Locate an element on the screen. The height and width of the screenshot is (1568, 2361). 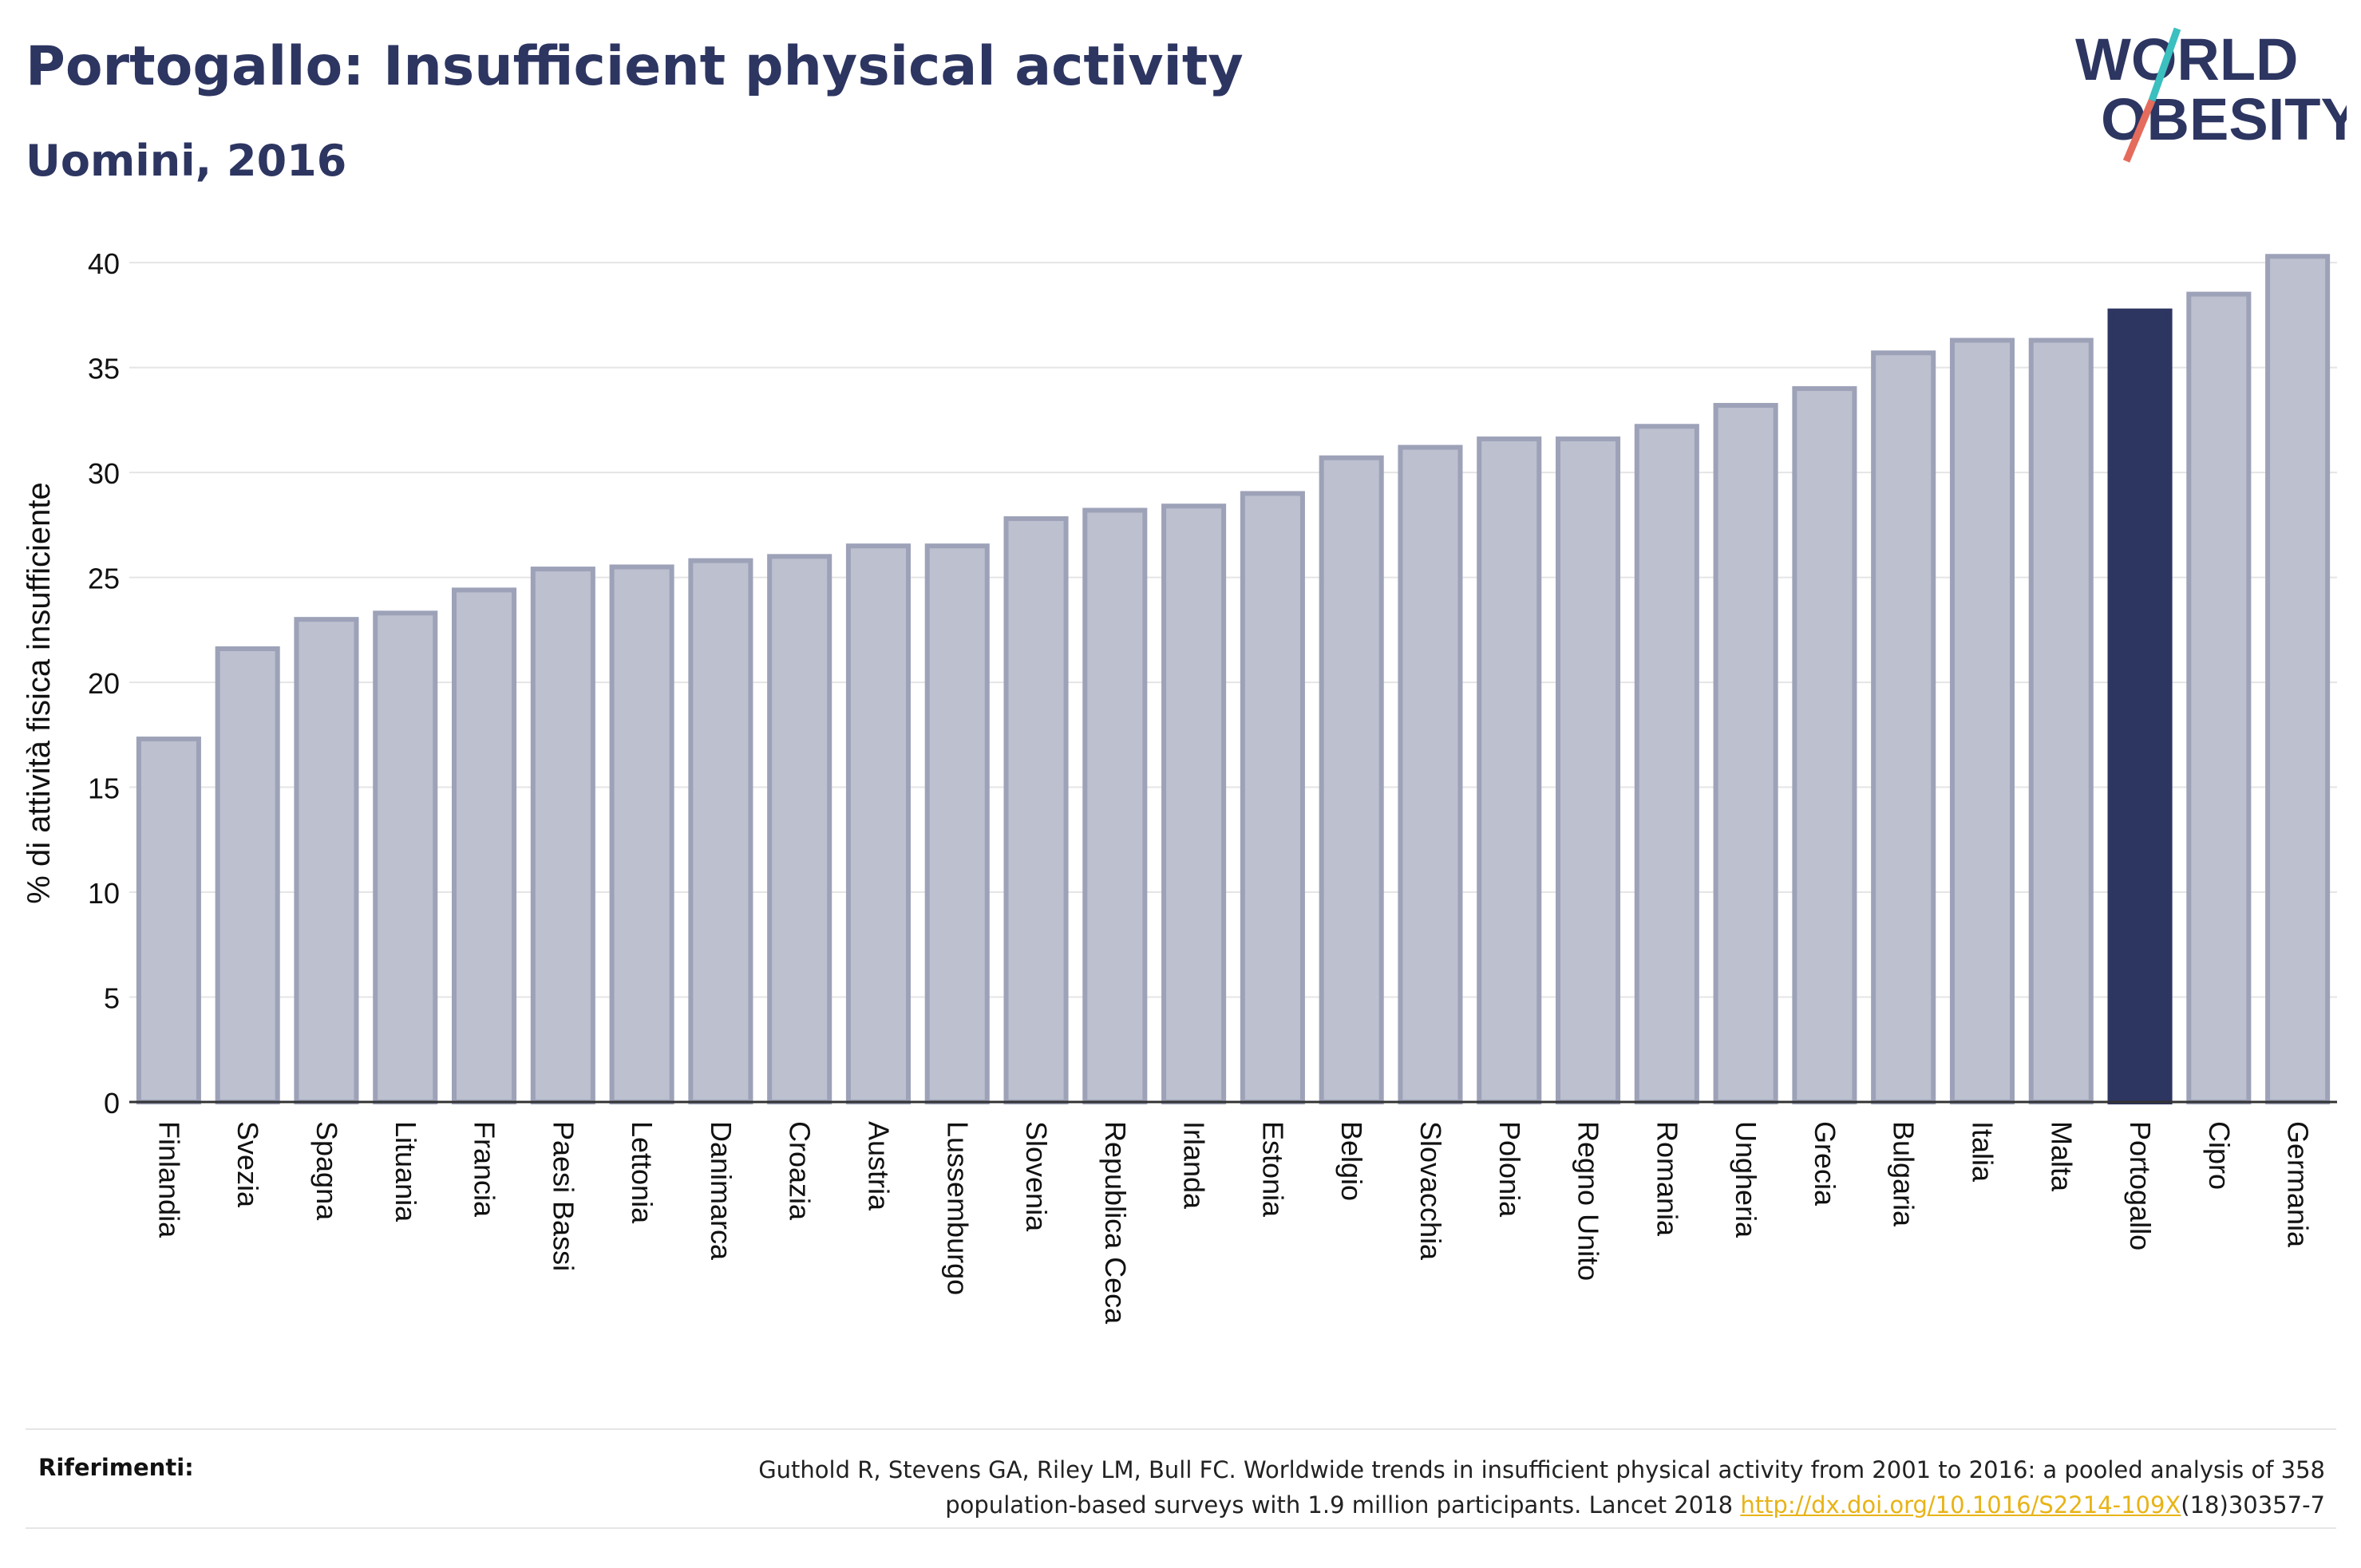
y-tick-label: 20 is located at coordinates (104, 683).